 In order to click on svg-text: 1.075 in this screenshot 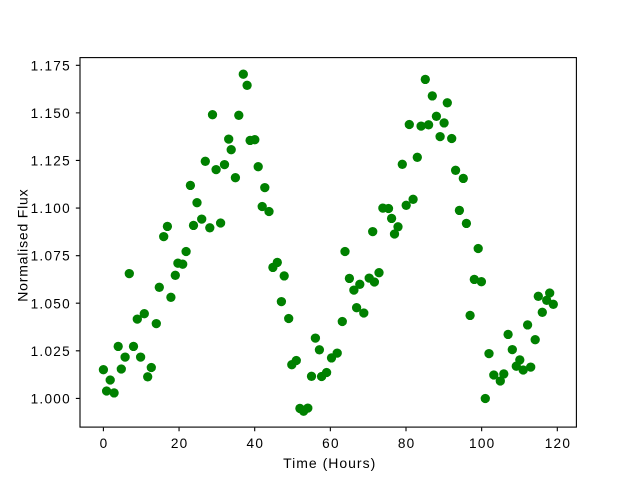, I will do `click(51, 256)`.